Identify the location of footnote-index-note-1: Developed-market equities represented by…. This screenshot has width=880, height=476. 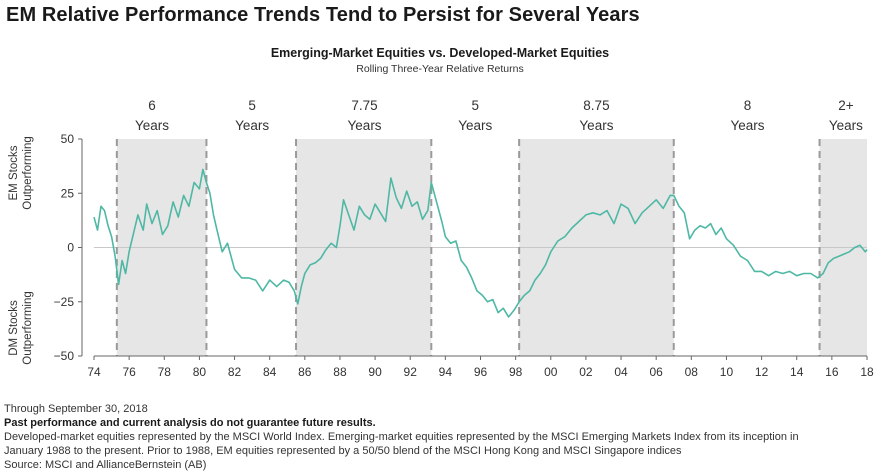
(401, 437).